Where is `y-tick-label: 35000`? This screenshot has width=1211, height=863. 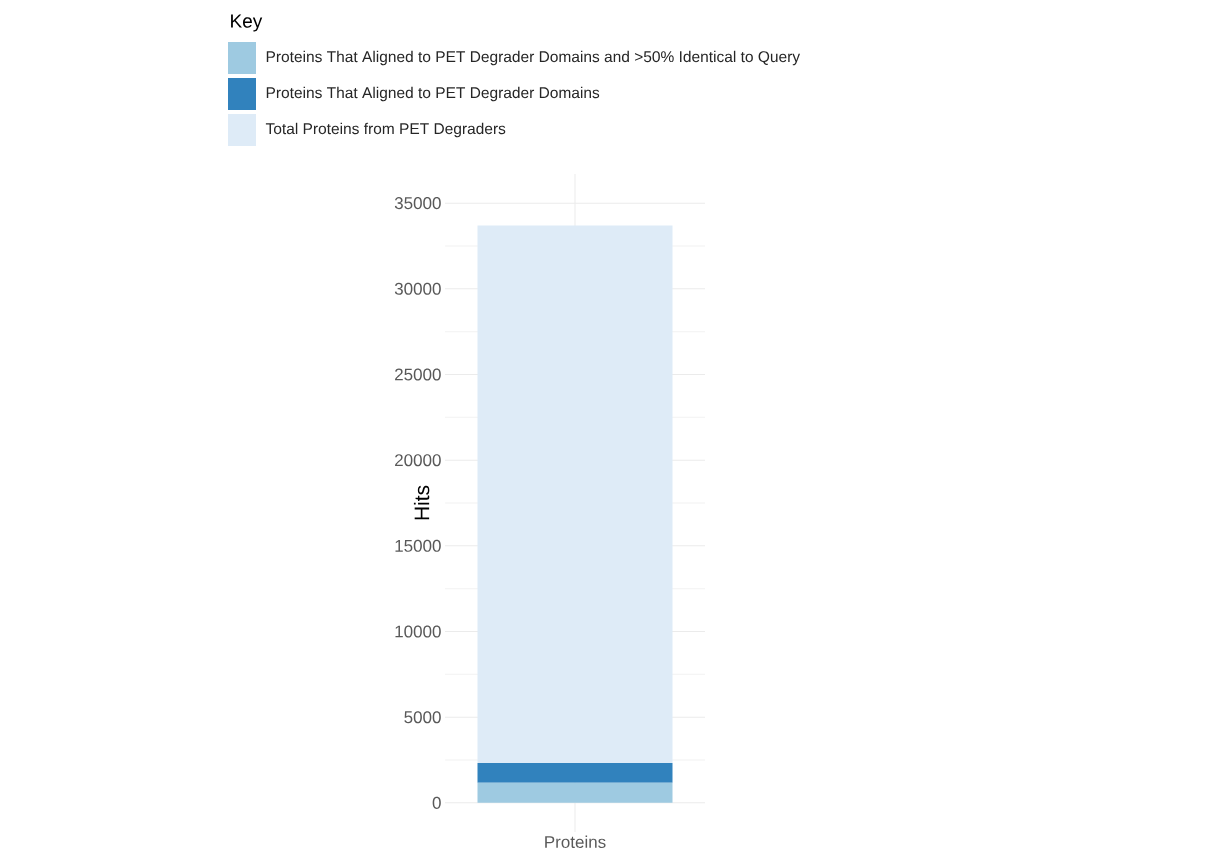 y-tick-label: 35000 is located at coordinates (417, 203).